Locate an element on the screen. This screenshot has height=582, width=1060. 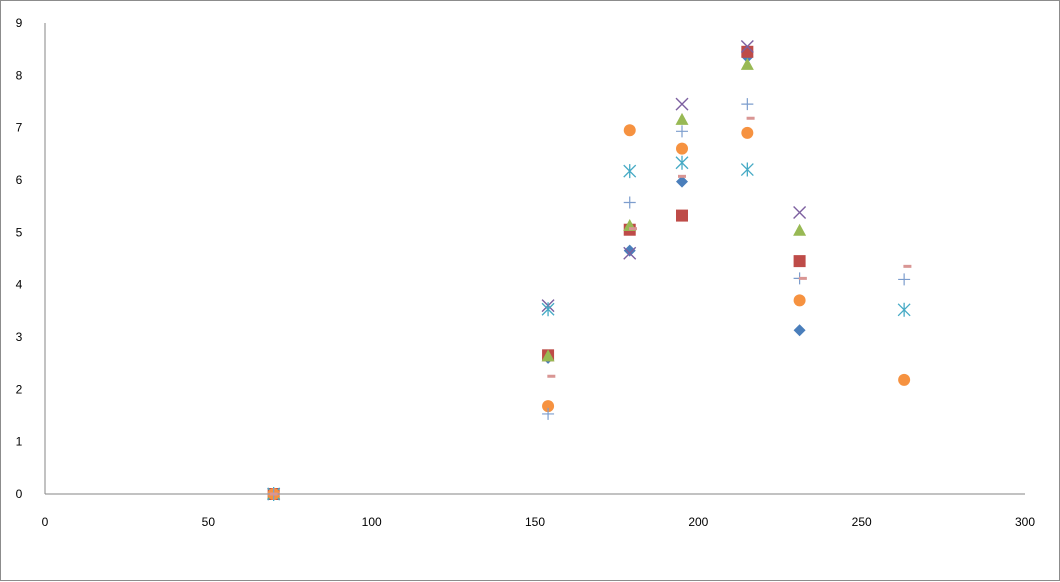
y-tick-label: 9 is located at coordinates (19, 23).